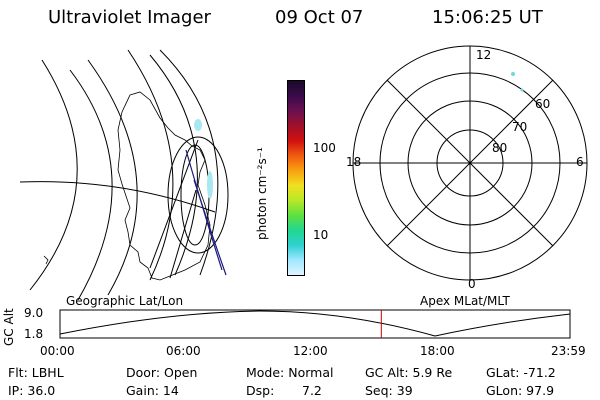  Describe the element at coordinates (125, 301) in the screenshot. I see `timeline-left-title: Geographic Lat/Lon` at that location.